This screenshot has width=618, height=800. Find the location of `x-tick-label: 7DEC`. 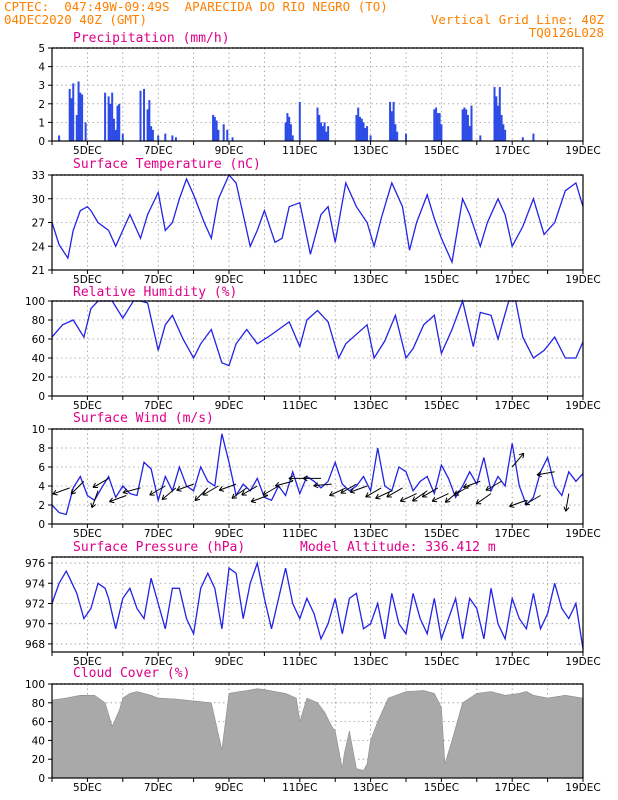

x-tick-label: 7DEC is located at coordinates (158, 662).